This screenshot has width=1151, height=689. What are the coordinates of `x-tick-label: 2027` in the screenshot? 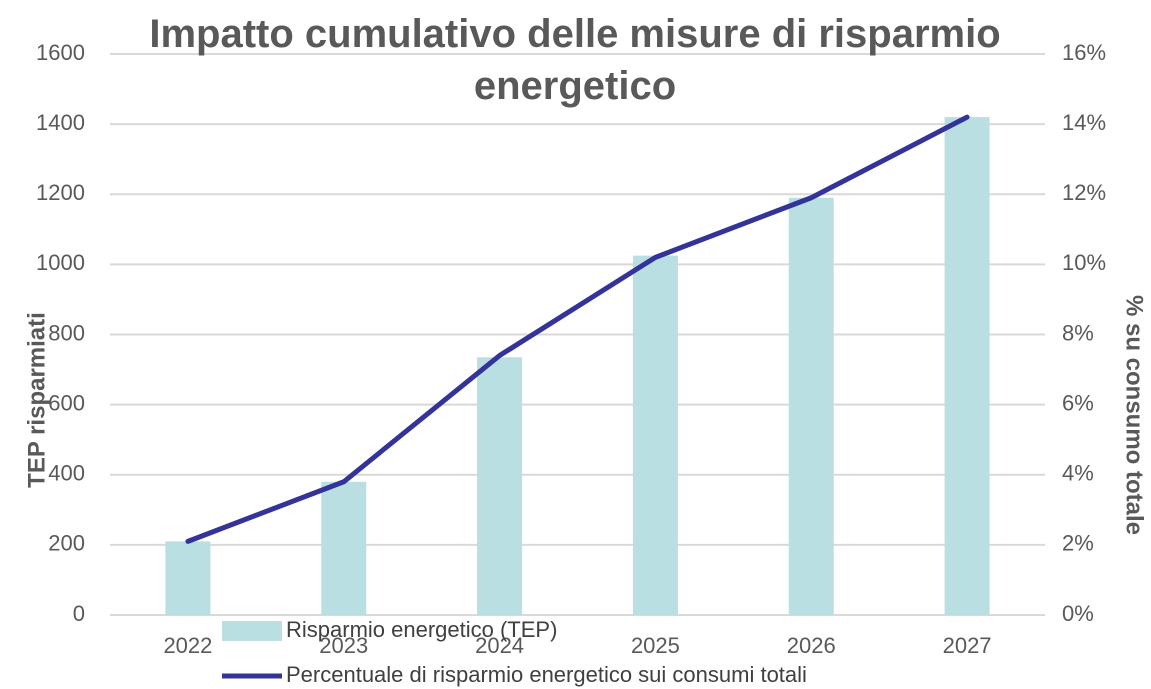 It's located at (967, 645).